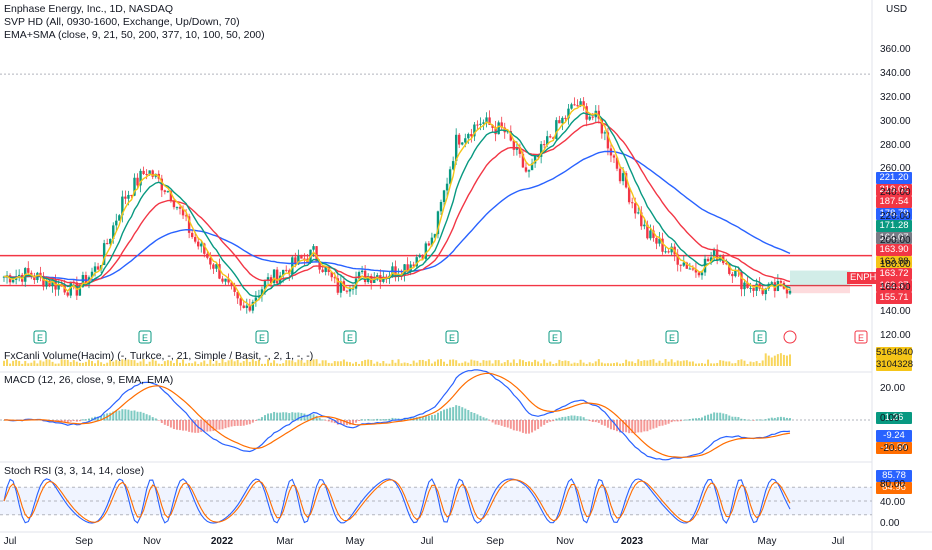 This screenshot has width=932, height=550. Describe the element at coordinates (89, 380) in the screenshot. I see `macd-legend: MACD (12, 26, close, 9, EMA, EMA)` at that location.